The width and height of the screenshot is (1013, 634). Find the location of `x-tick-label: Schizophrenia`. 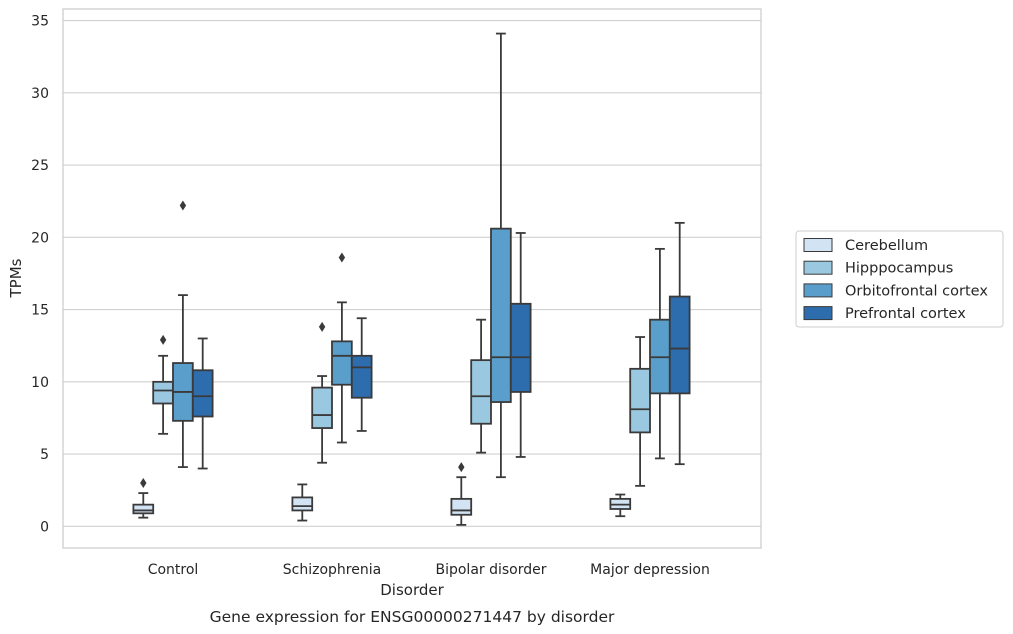

x-tick-label: Schizophrenia is located at coordinates (332, 570).